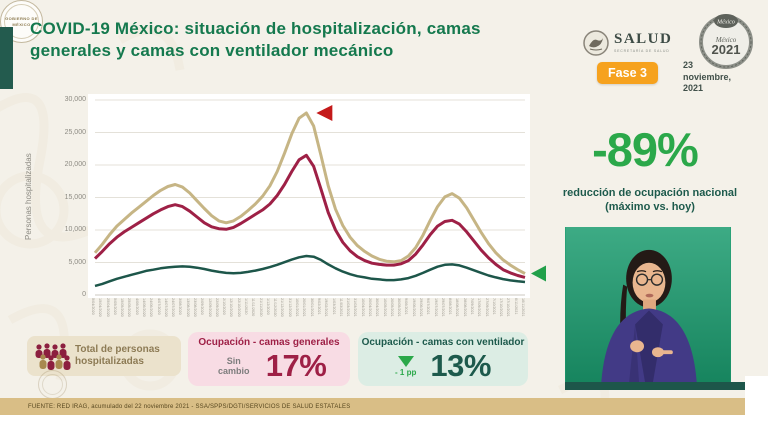 The height and width of the screenshot is (432, 768). Describe the element at coordinates (289, 307) in the screenshot. I see `x-tick-label: 31/12/2020` at that location.